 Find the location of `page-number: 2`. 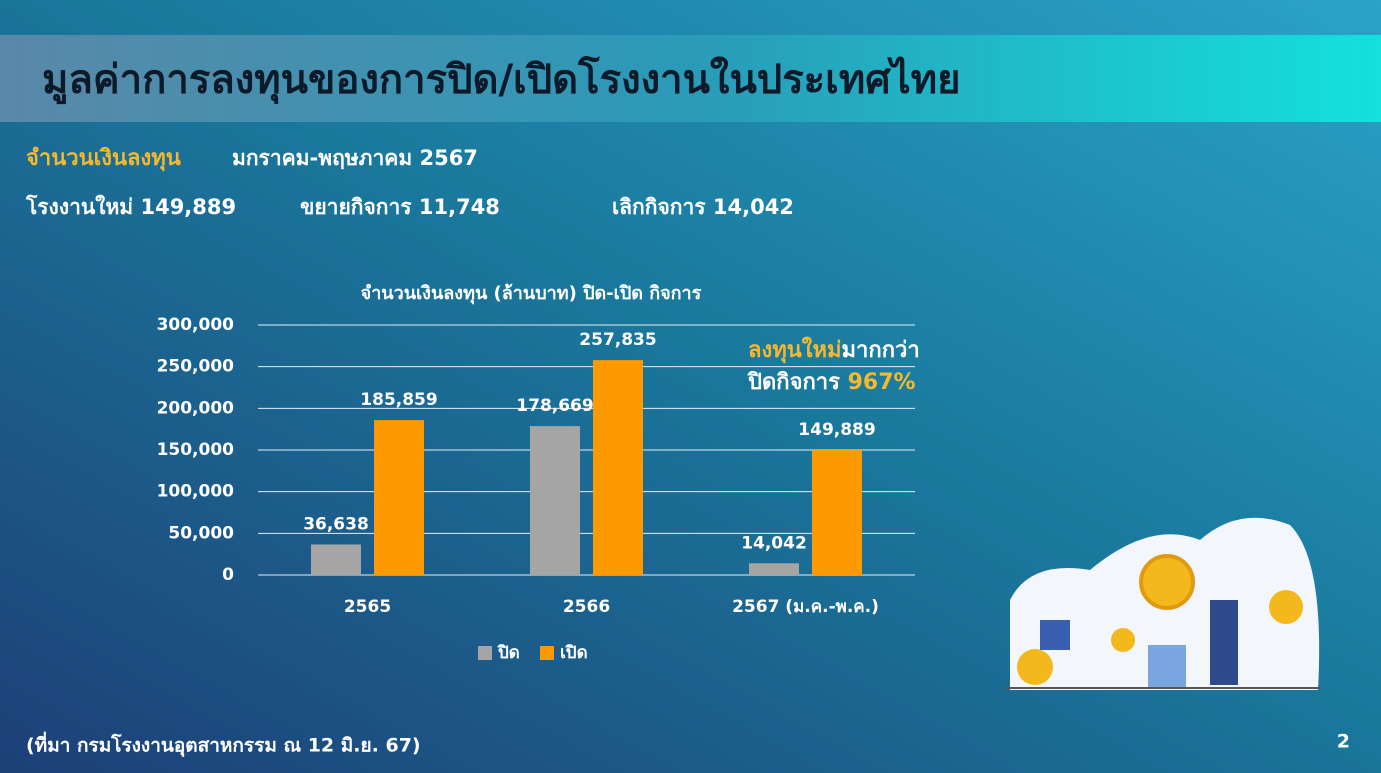

page-number: 2 is located at coordinates (1343, 742).